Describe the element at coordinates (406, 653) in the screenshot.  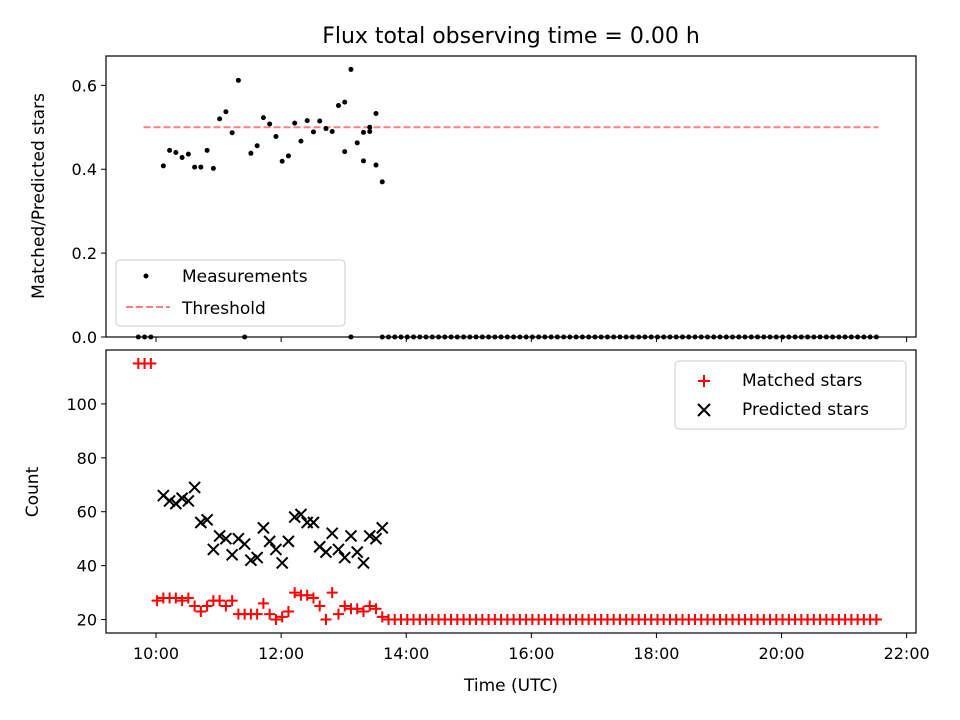
I see `bottom-x-tick-label: 14:00` at that location.